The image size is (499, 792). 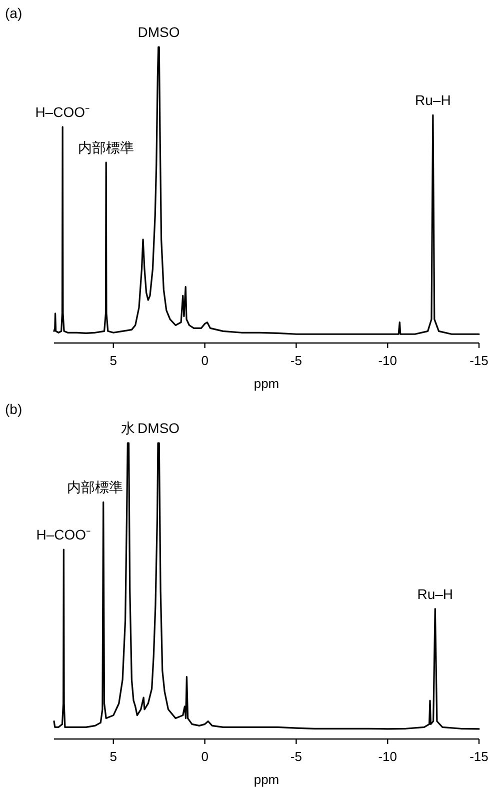 What do you see at coordinates (13, 409) in the screenshot?
I see `chart-title: (b)` at bounding box center [13, 409].